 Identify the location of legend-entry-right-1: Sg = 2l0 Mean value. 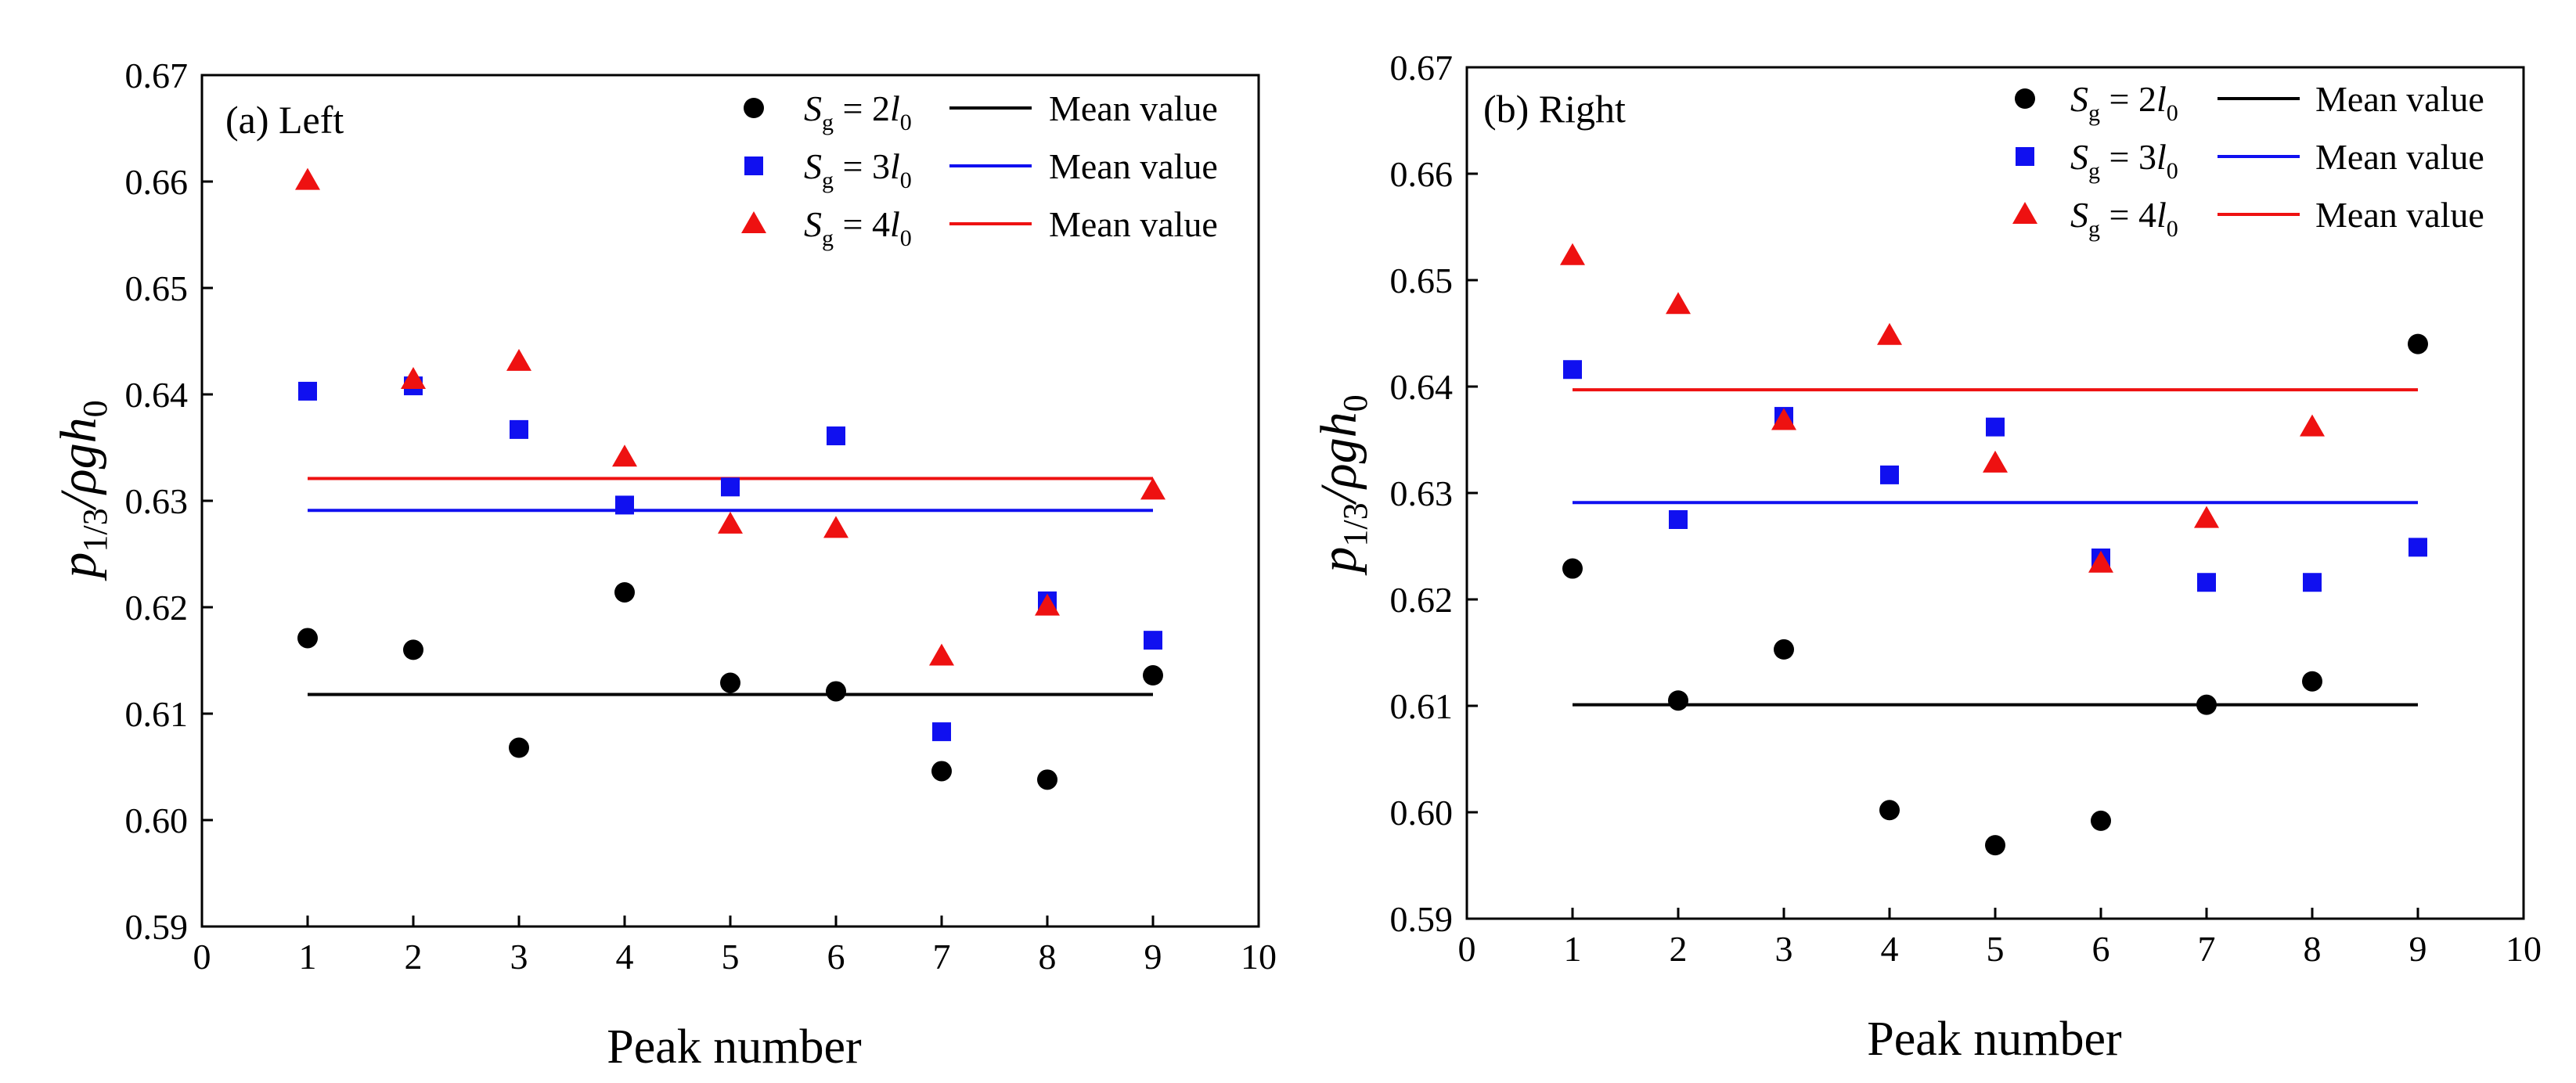
(2249, 102).